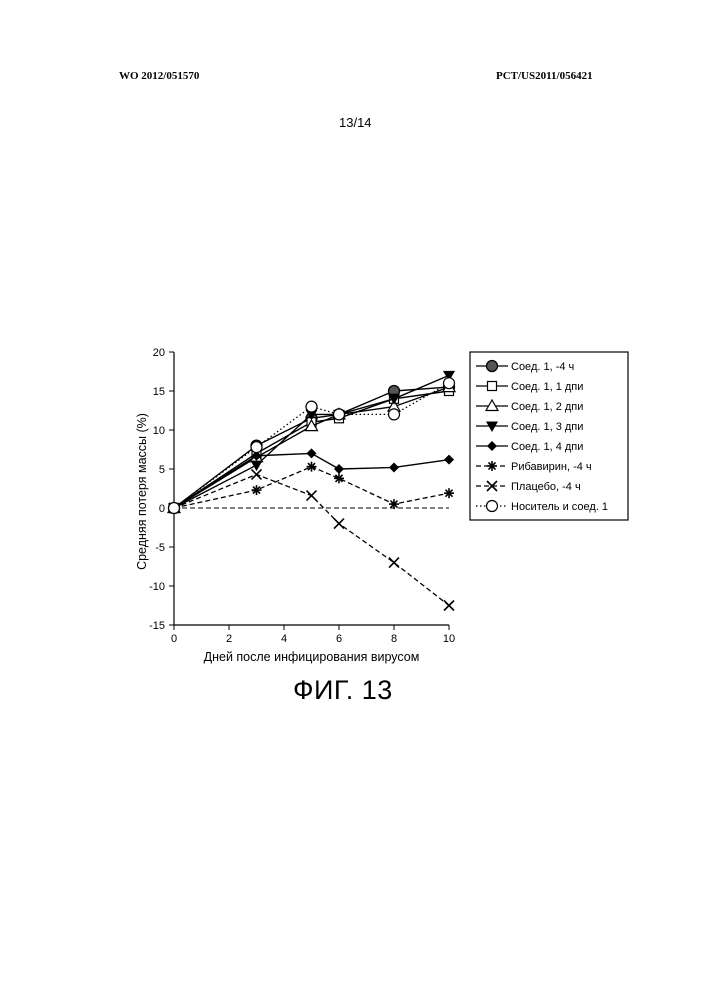 Image resolution: width=714 pixels, height=999 pixels. Describe the element at coordinates (546, 487) in the screenshot. I see `legend-label: Плацебо, -4 ч` at that location.